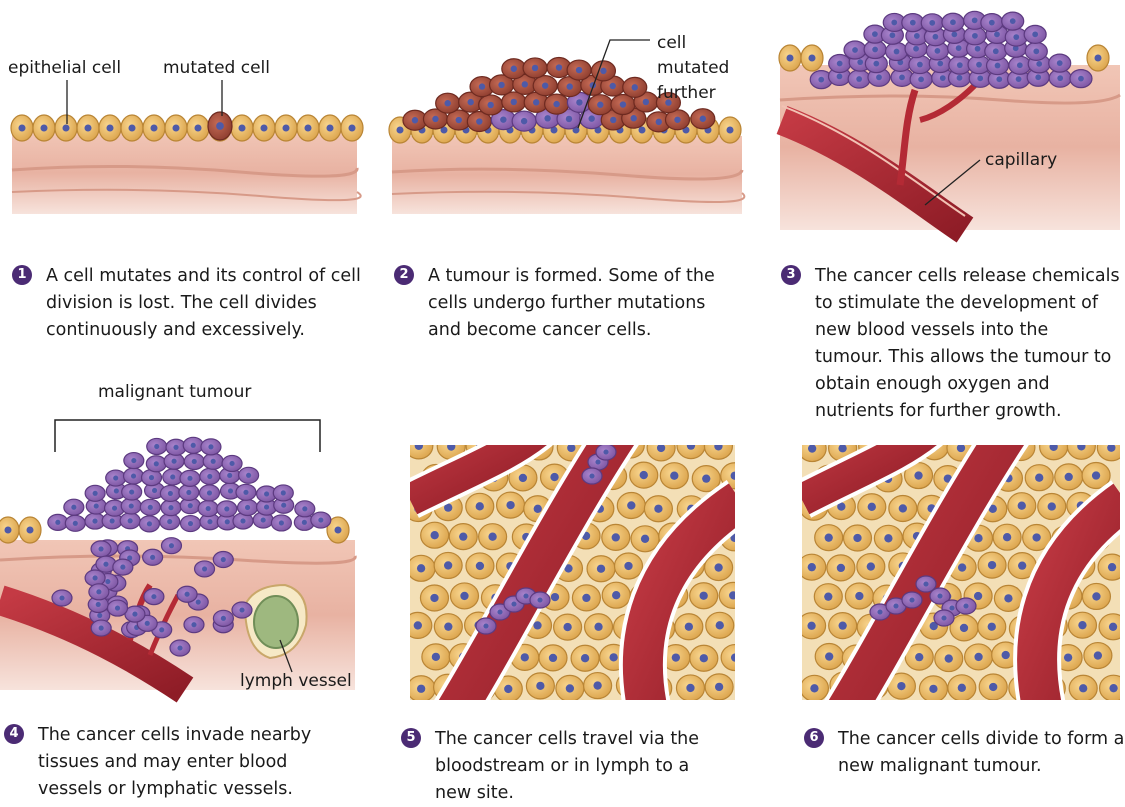  I want to click on step-number-badge: 5, so click(411, 738).